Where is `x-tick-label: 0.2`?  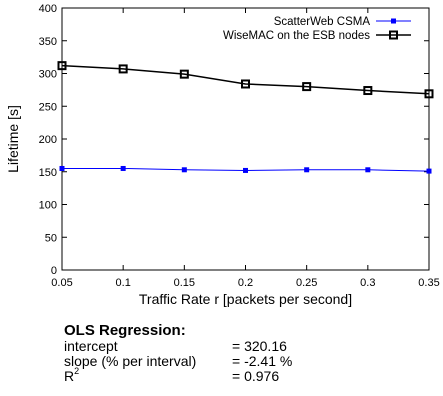
x-tick-label: 0.2 is located at coordinates (245, 283).